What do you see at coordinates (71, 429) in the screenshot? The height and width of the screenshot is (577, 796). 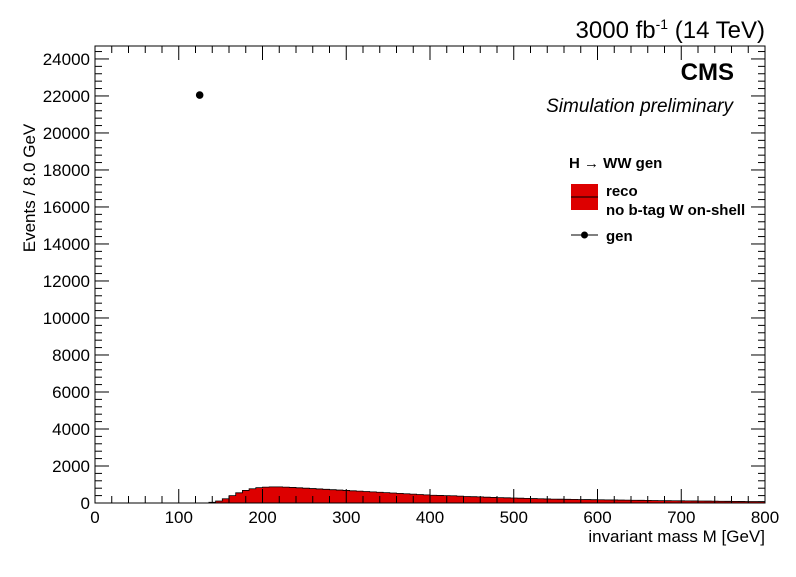 I see `y-tick-label: 4000` at bounding box center [71, 429].